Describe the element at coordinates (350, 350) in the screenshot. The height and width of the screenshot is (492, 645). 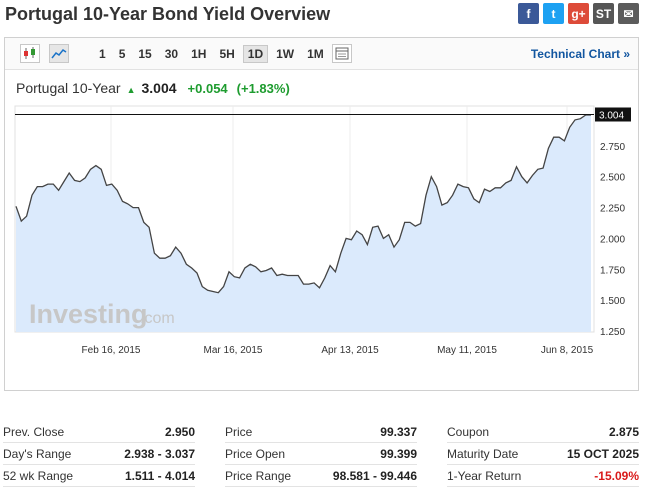
I see `x-tick-label: Apr 13, 2015` at that location.